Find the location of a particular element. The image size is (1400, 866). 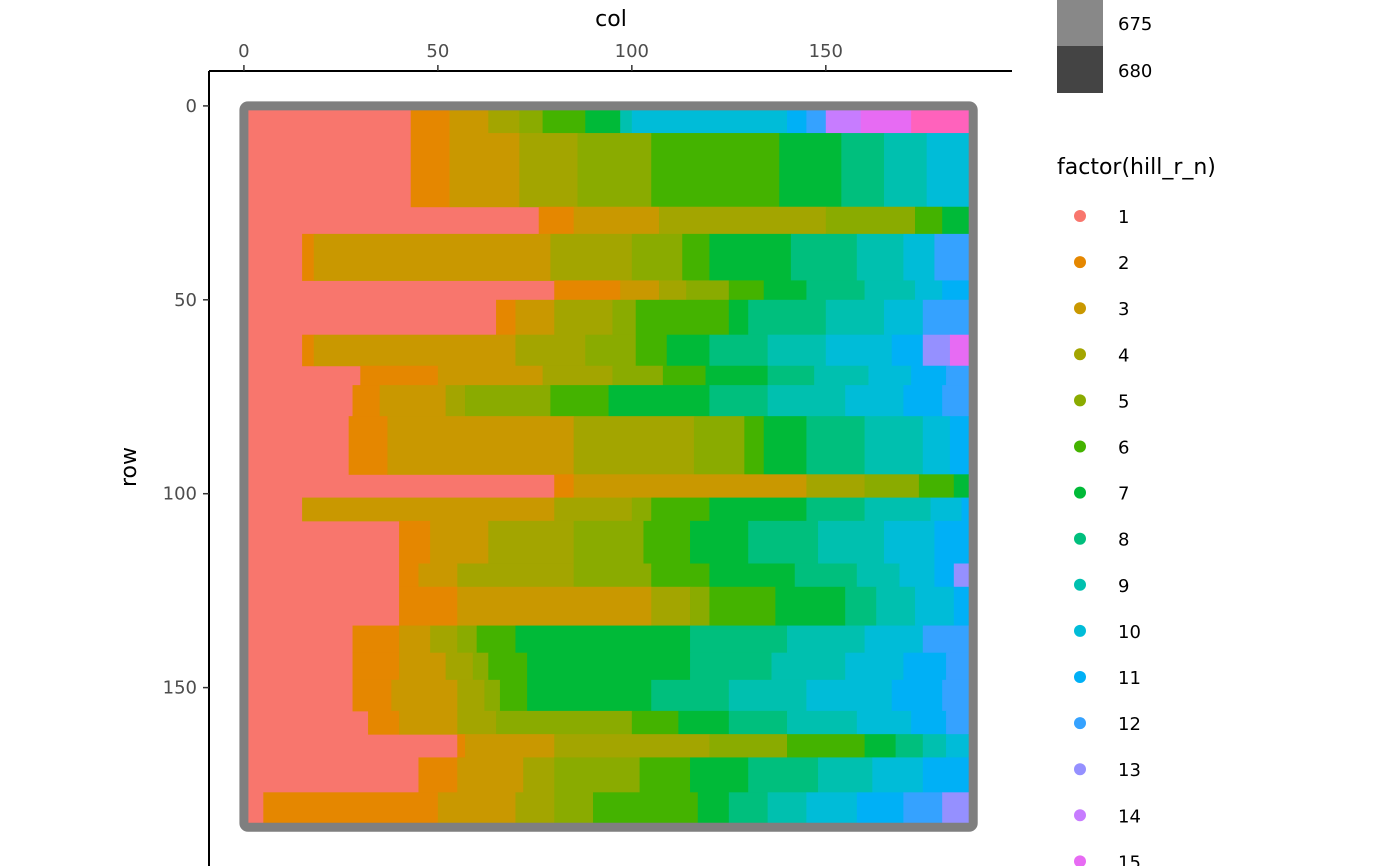

x-tick-label: 150 is located at coordinates (826, 51).